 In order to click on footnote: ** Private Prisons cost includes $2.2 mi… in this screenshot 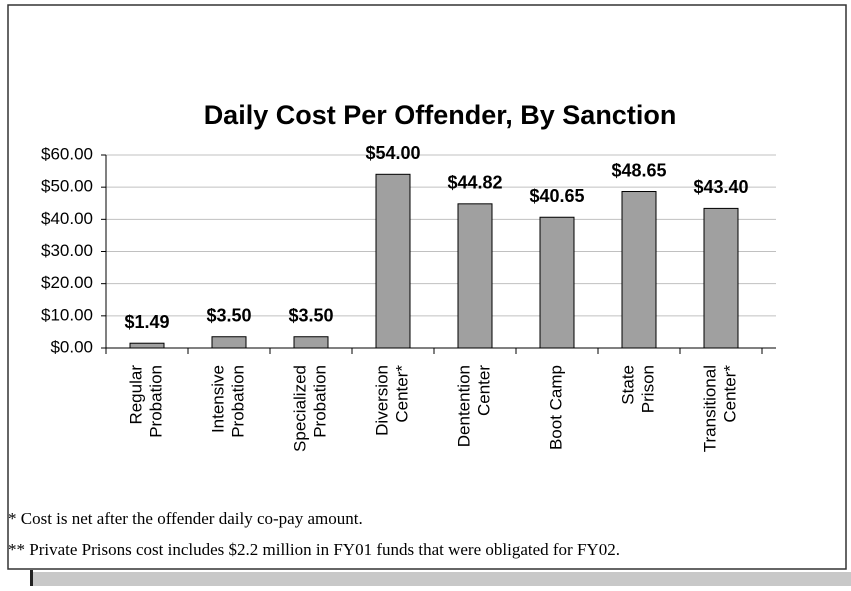, I will do `click(314, 549)`.